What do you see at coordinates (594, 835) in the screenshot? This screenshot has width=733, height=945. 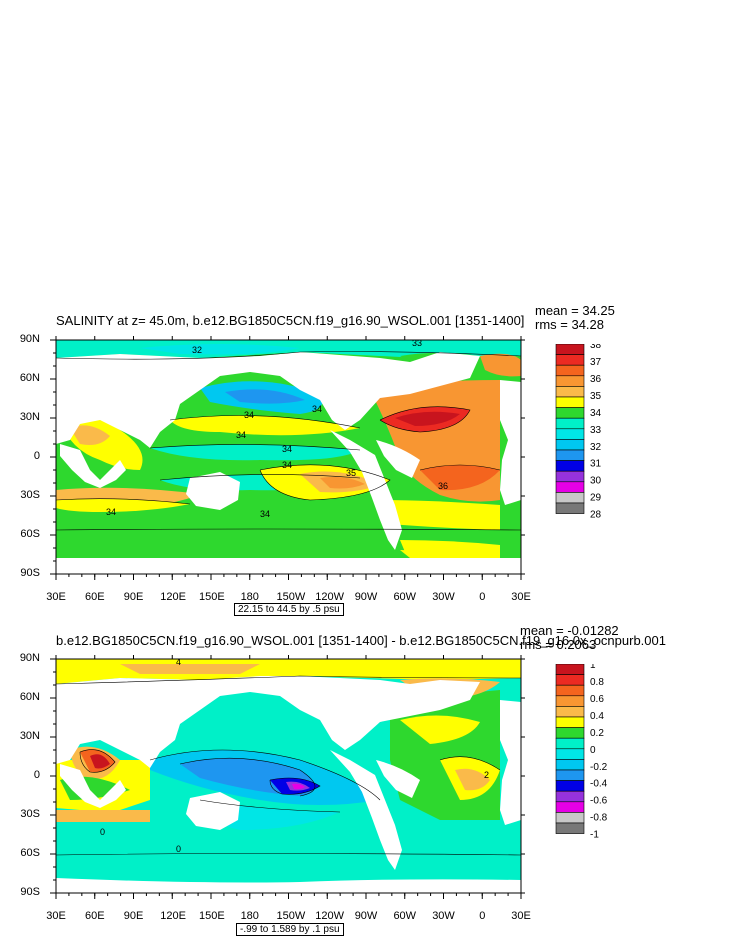 I see `colorbar-label: -1` at bounding box center [594, 835].